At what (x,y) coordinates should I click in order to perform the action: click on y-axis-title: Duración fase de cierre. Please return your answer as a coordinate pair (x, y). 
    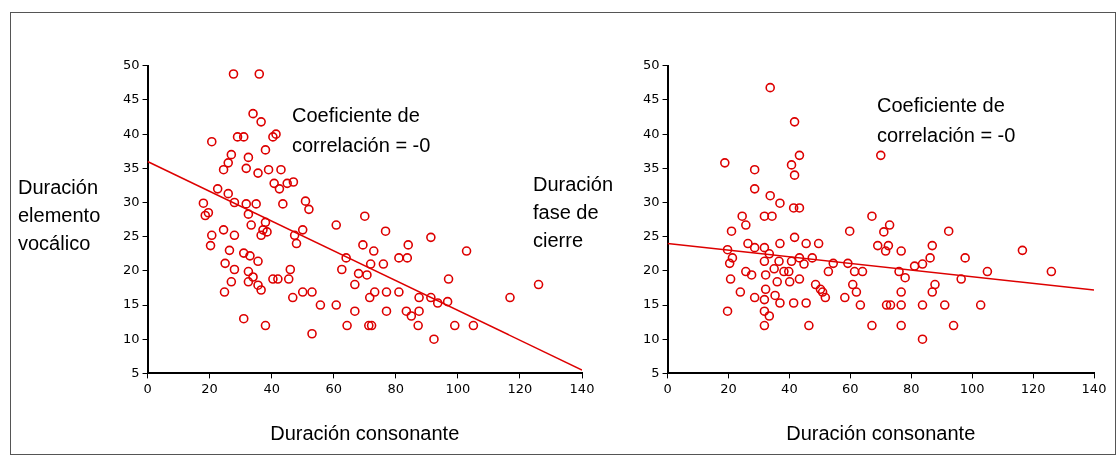
    Looking at the image, I should click on (574, 212).